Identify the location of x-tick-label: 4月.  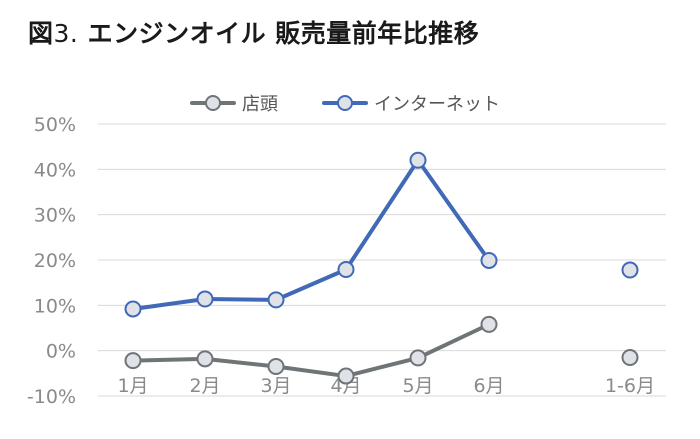
(345, 386).